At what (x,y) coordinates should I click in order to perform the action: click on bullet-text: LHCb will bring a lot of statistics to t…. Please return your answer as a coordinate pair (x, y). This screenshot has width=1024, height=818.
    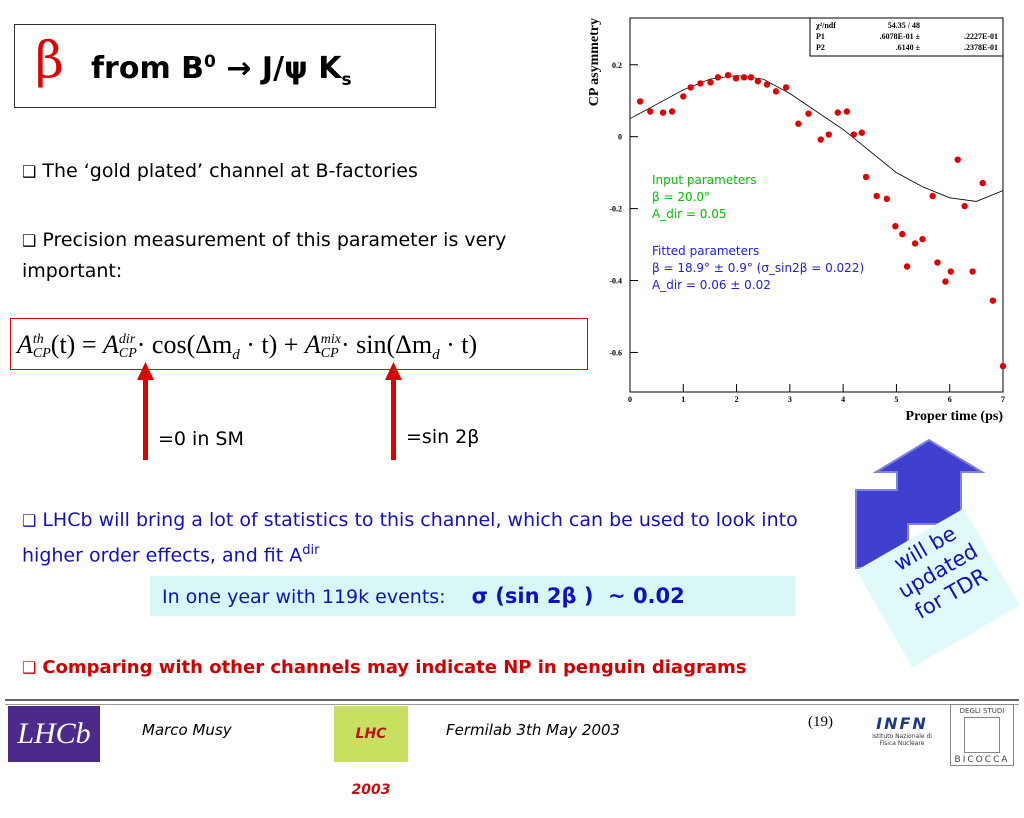
    Looking at the image, I should click on (410, 538).